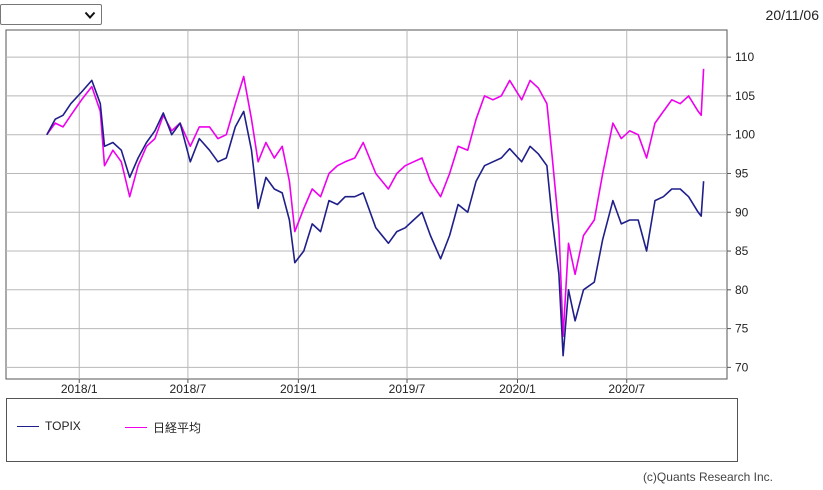 The width and height of the screenshot is (823, 490). What do you see at coordinates (517, 389) in the screenshot?
I see `x-tick-label: 2020/1` at bounding box center [517, 389].